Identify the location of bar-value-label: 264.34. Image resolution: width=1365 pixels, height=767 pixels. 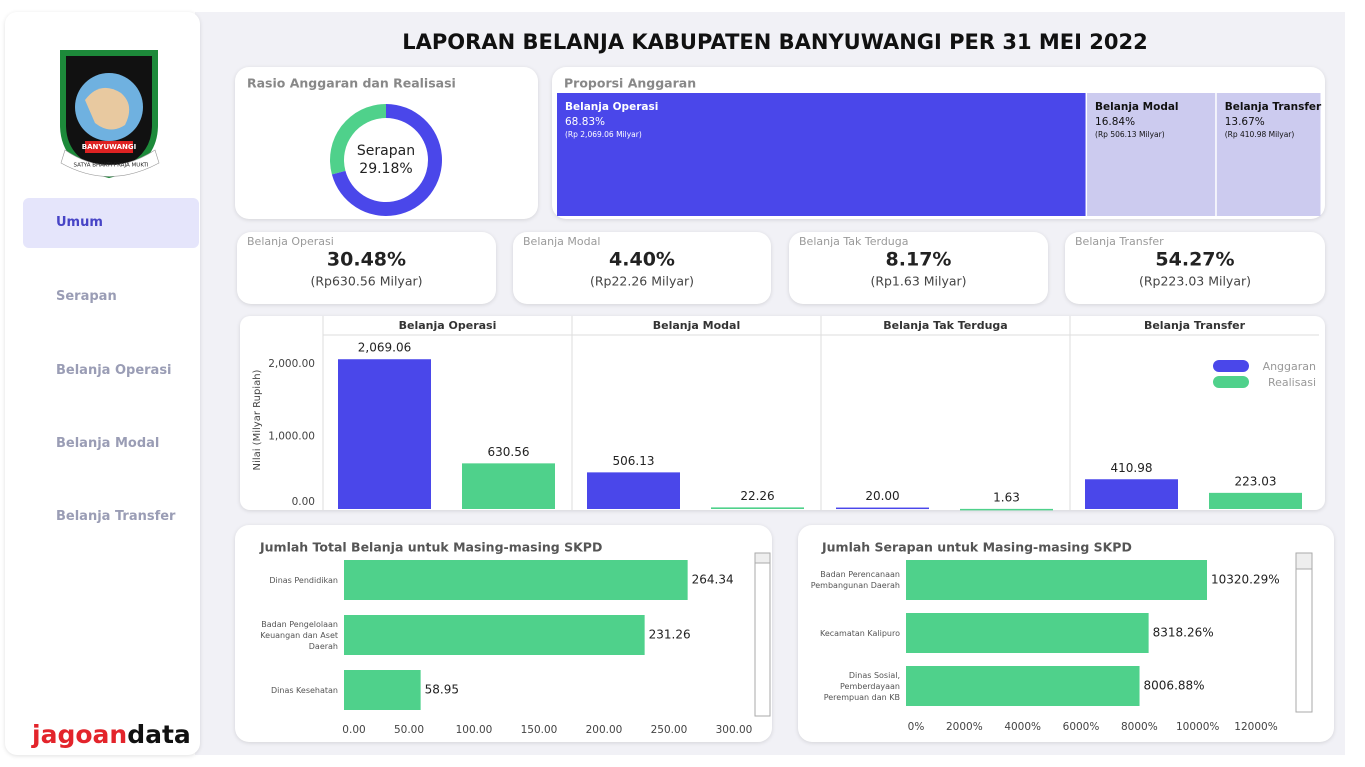
(713, 580).